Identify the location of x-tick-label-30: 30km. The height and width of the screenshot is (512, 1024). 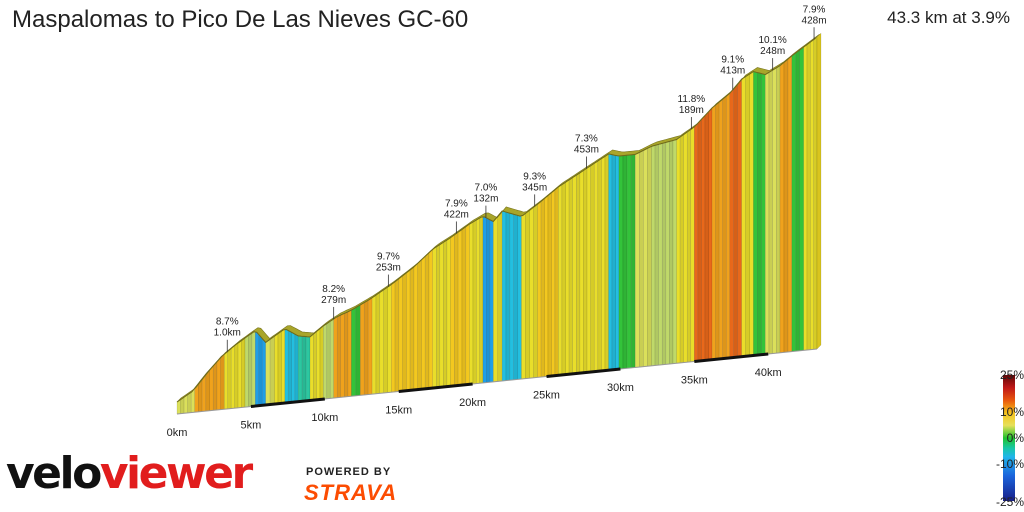
(620, 388).